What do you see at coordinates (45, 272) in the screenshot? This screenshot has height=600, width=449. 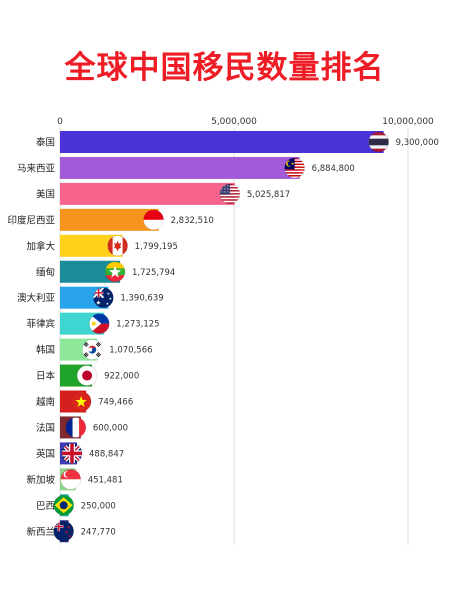 I see `category-label: 缅甸` at bounding box center [45, 272].